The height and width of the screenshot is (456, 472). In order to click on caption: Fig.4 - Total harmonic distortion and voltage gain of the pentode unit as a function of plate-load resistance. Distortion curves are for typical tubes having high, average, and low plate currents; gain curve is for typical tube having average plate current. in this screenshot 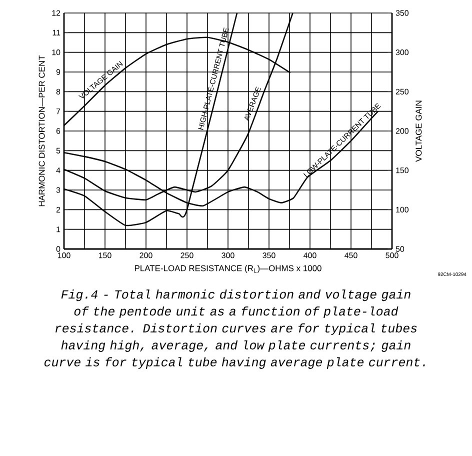, I will do `click(234, 329)`.